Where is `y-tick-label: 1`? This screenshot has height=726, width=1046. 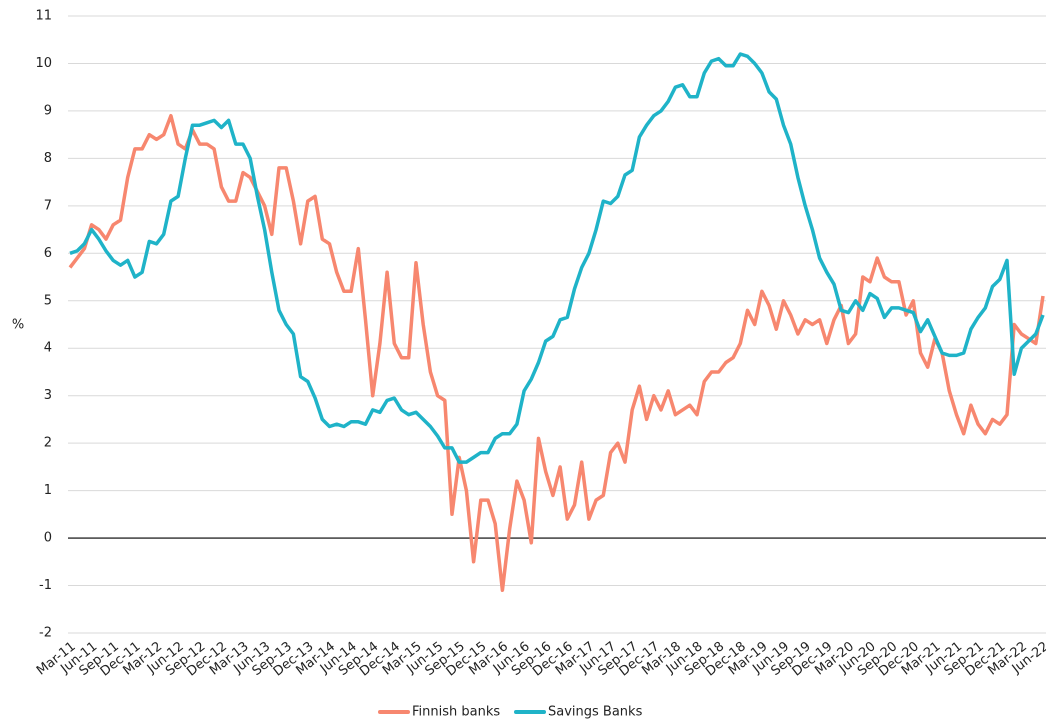 y-tick-label: 1 is located at coordinates (48, 490).